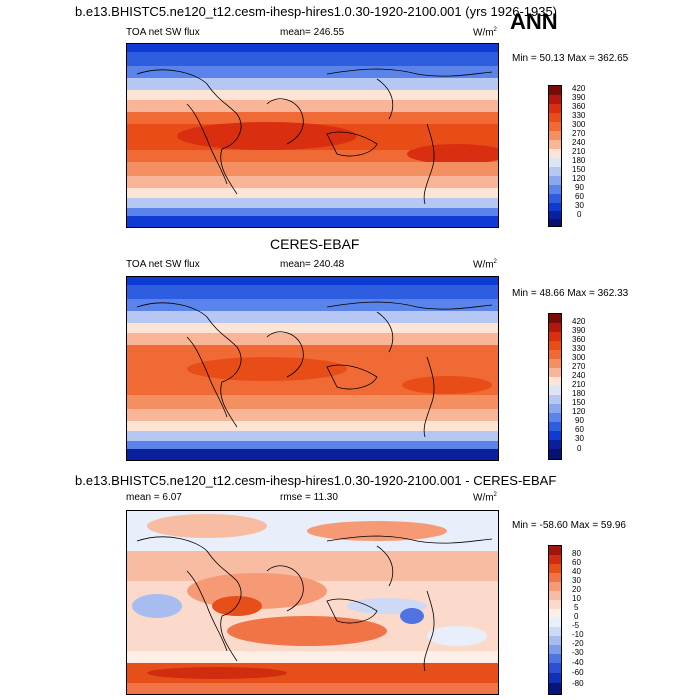  Describe the element at coordinates (485, 33) in the screenshot. I see `panel1-units-label: W/m2` at that location.